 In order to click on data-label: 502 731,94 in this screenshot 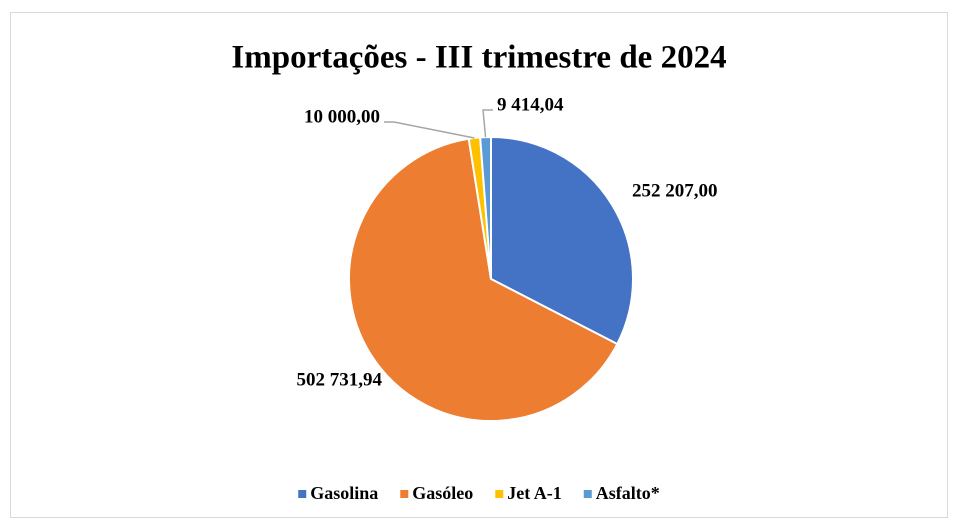, I will do `click(340, 379)`.